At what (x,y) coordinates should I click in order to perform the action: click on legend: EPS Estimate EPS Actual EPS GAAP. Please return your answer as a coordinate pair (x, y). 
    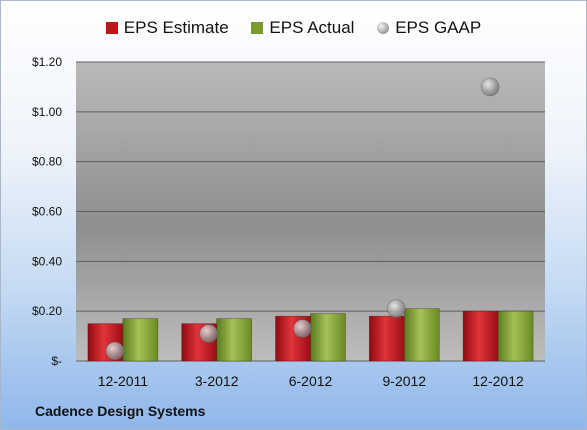
    Looking at the image, I should click on (293, 27).